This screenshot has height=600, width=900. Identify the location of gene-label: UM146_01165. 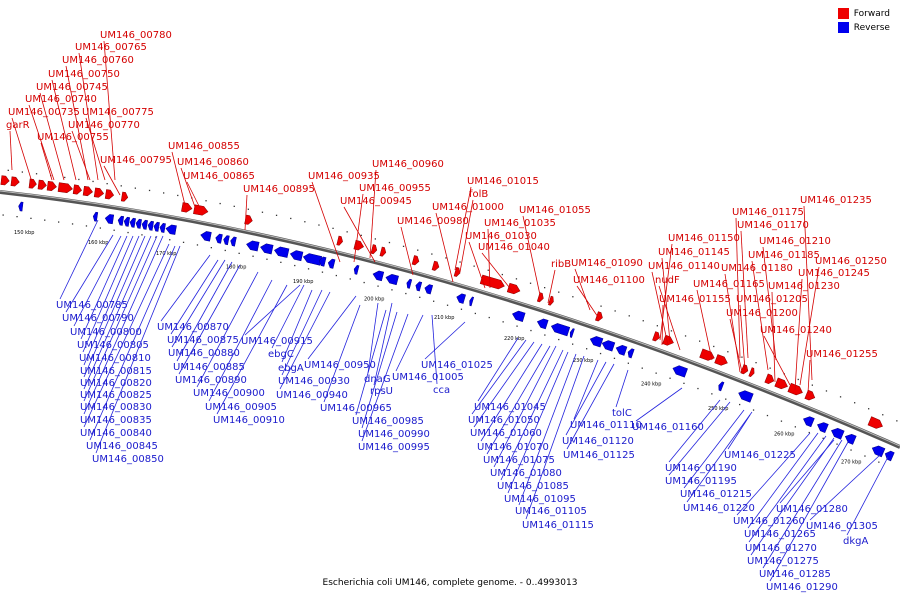
(729, 284).